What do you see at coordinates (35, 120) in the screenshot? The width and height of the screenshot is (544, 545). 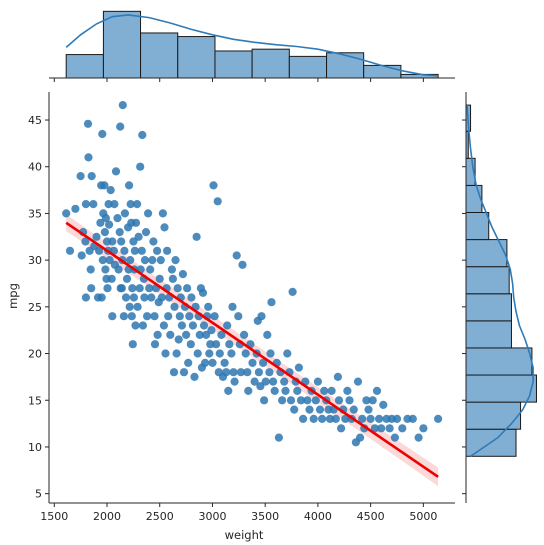 I see `y-tick-label: 45` at bounding box center [35, 120].